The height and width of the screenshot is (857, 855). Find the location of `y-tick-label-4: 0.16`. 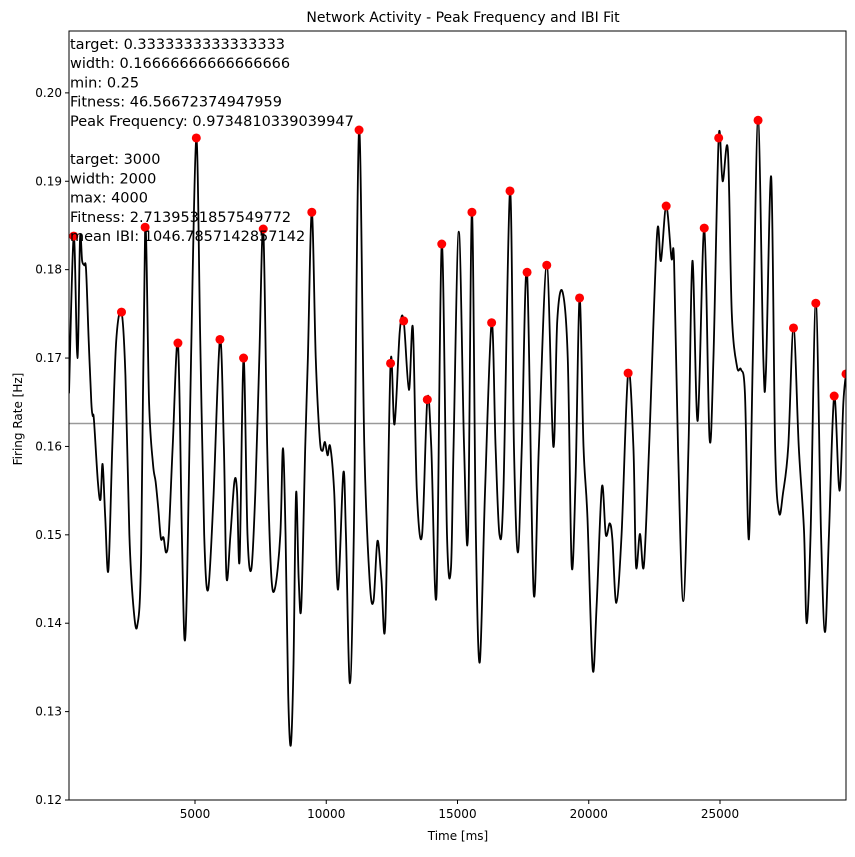

y-tick-label-4: 0.16 is located at coordinates (48, 446).